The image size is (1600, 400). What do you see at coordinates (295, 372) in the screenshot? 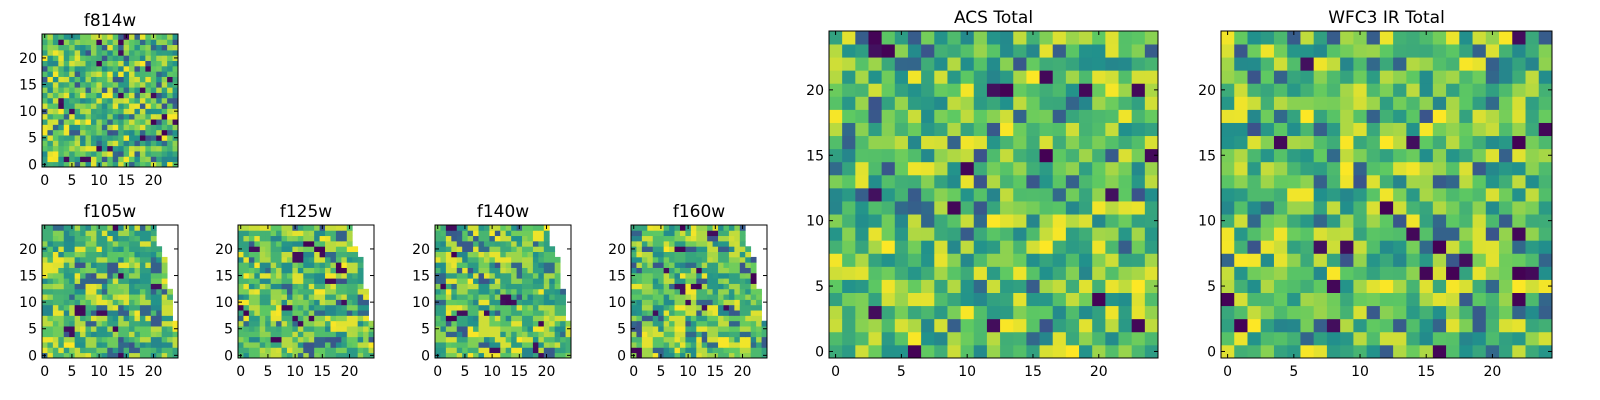
I see `x-tick-label: 10` at bounding box center [295, 372].